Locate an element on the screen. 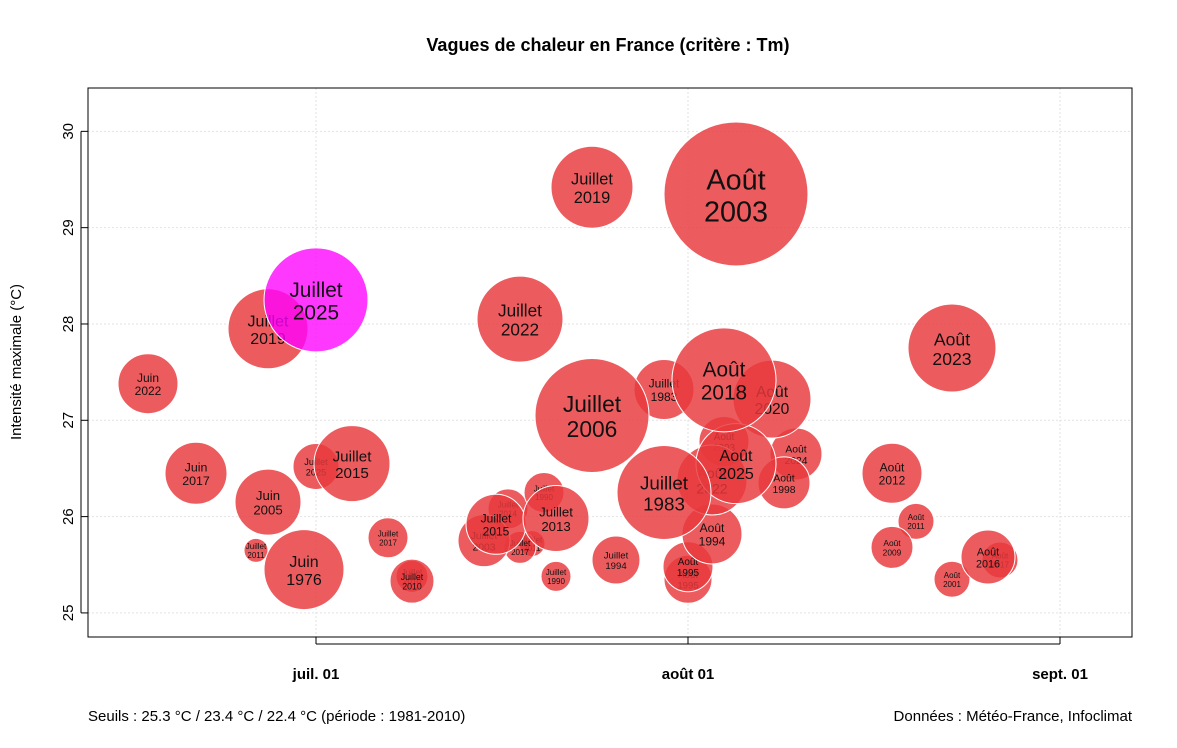 This screenshot has height=748, width=1177. bubble-year-label: 2006 is located at coordinates (592, 429).